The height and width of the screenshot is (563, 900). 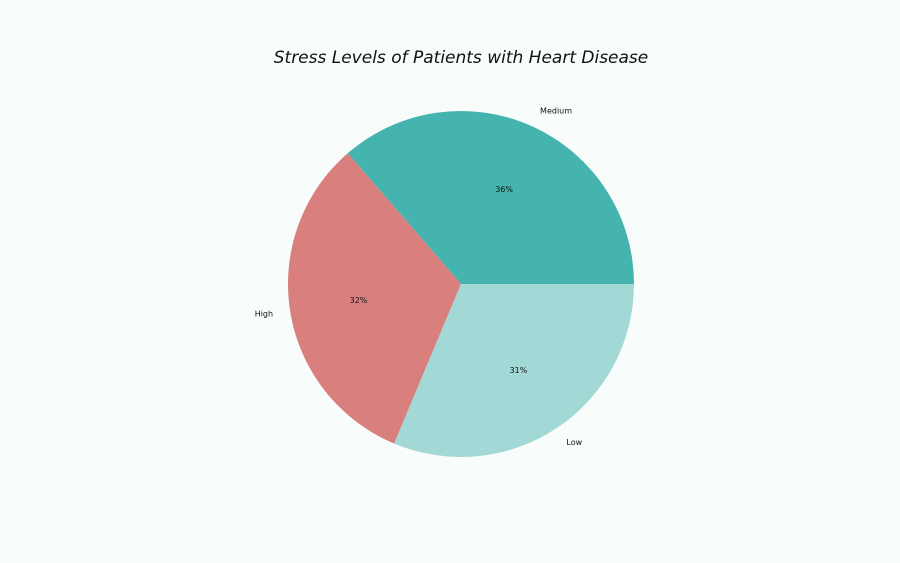 What do you see at coordinates (574, 442) in the screenshot?
I see `slice-label-low: Low` at bounding box center [574, 442].